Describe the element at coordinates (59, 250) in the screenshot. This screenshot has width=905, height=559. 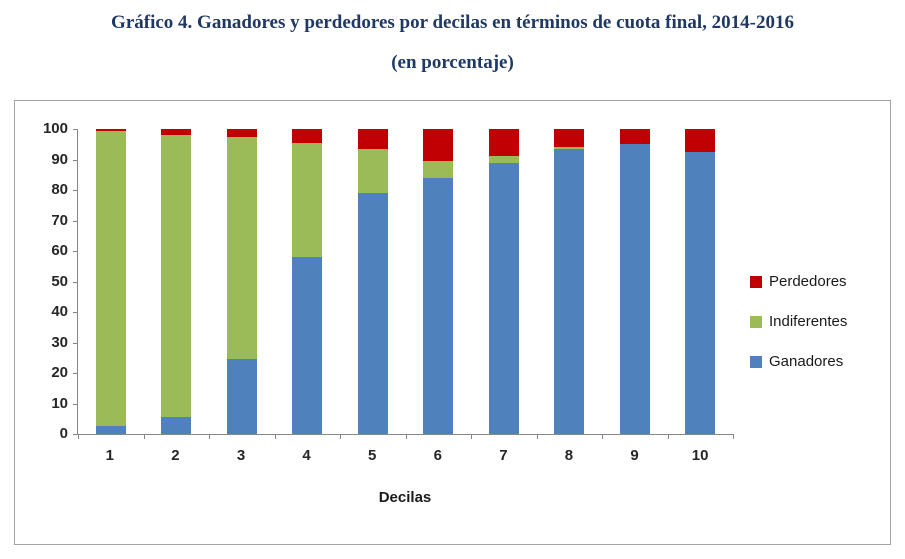
I see `y-tick-label: 60` at that location.